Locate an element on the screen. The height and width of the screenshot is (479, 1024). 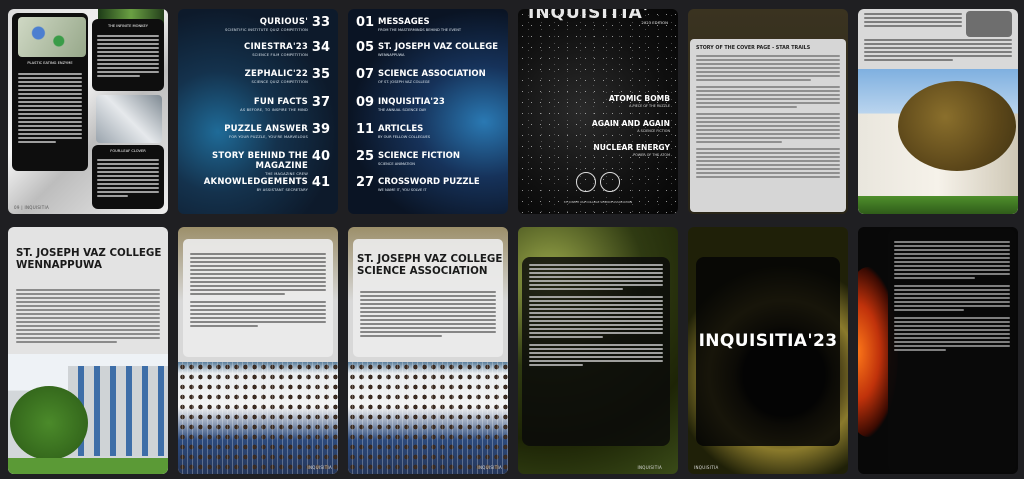
cover-item-1: ATOMIC BOMB A PIECE OF THE PUZZLE is located at coordinates (639, 101).